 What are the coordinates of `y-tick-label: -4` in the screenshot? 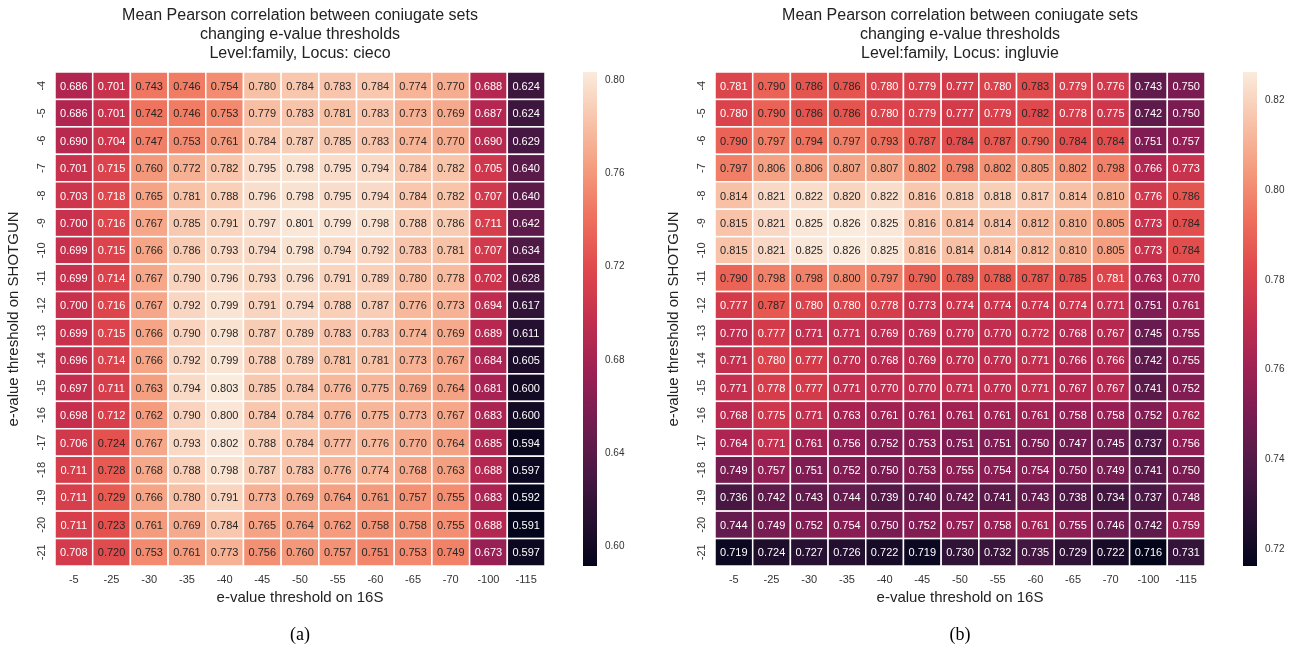 It's located at (41, 85).